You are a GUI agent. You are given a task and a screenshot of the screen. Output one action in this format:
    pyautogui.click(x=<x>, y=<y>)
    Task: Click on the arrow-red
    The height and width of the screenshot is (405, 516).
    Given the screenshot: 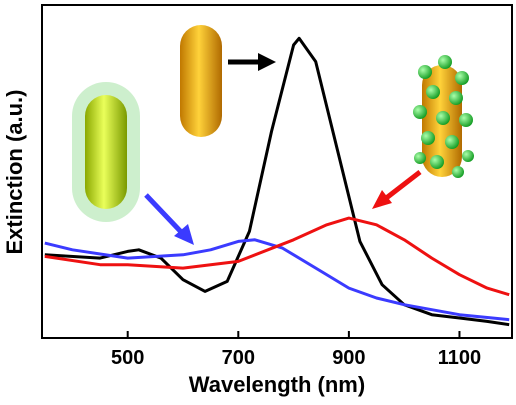 What is the action you would take?
    pyautogui.click(x=397, y=189)
    